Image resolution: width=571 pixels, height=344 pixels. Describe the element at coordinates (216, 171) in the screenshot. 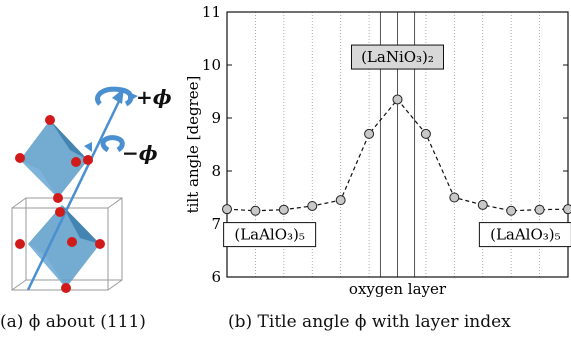

I see `y-tick-label: 8` at that location.